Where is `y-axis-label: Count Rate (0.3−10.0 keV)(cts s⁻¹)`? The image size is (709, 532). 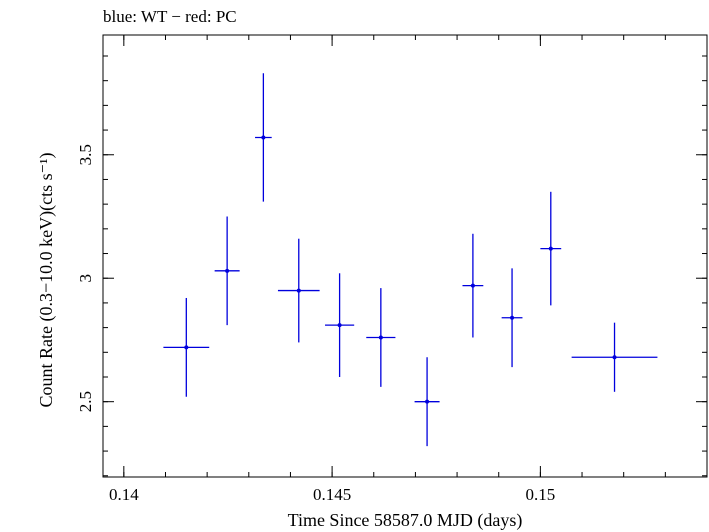 y-axis-label: Count Rate (0.3−10.0 keV)(cts s⁻¹) is located at coordinates (46, 279).